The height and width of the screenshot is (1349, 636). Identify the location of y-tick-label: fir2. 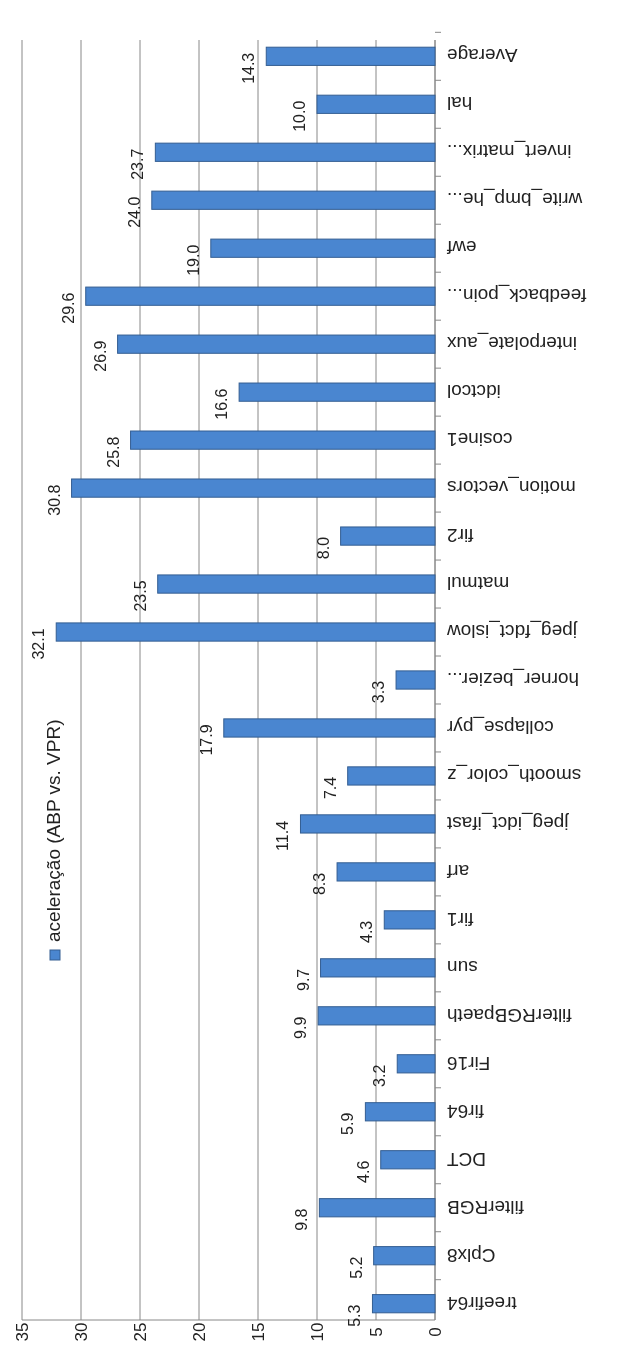
(460, 536).